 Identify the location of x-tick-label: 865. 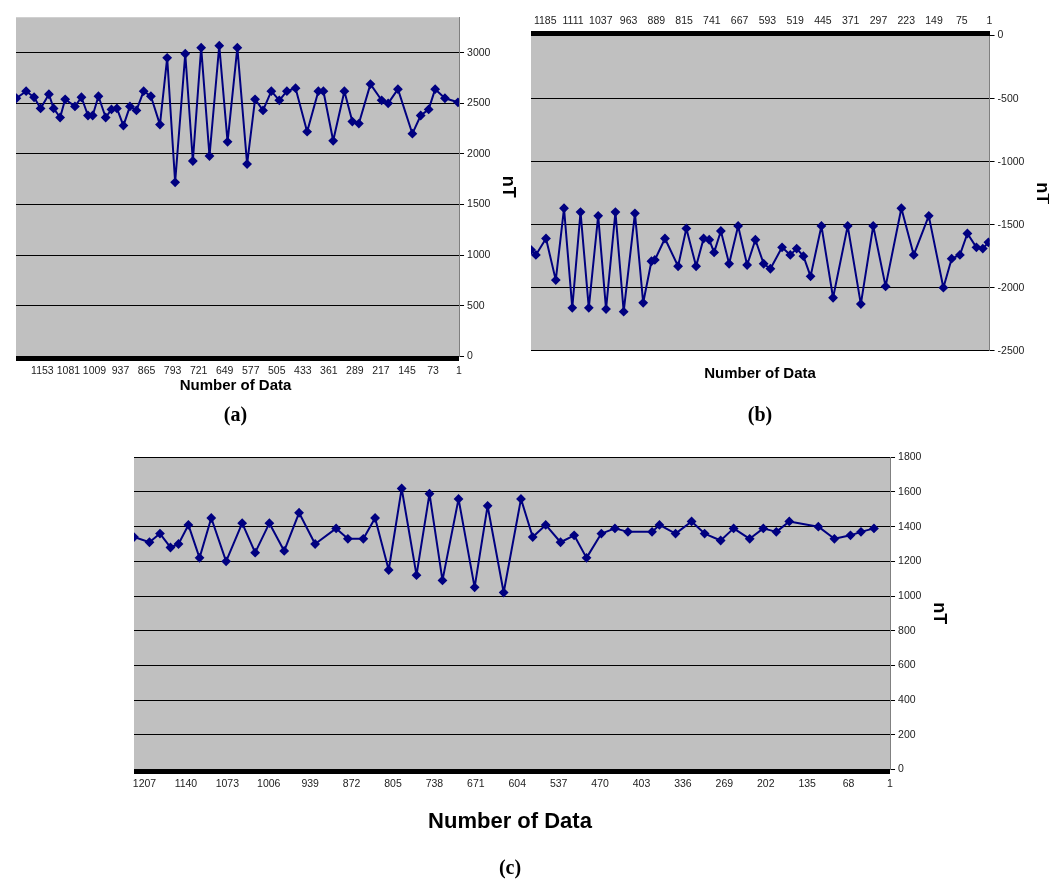
(146, 369).